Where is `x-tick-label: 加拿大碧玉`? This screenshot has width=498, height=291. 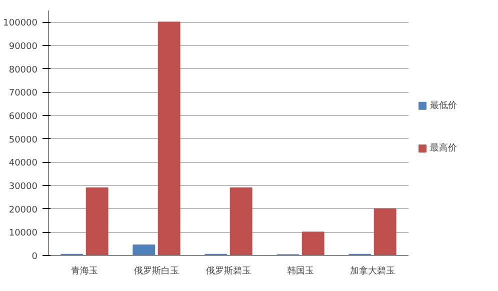
x-tick-label: 加拿大碧玉 is located at coordinates (372, 271).